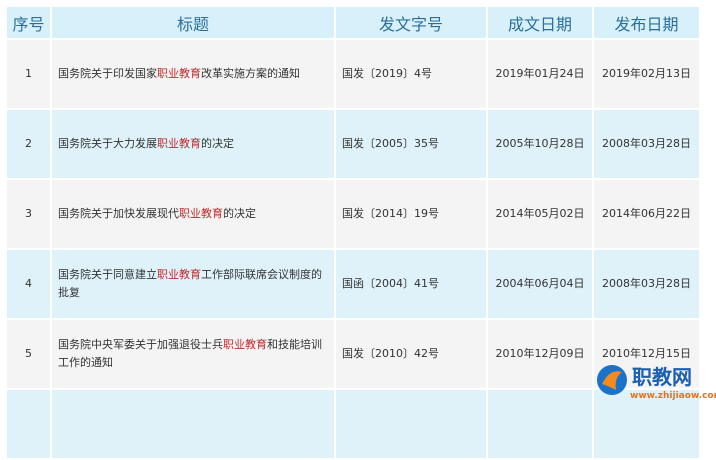  I want to click on svg-text: 职教网, so click(662, 377).